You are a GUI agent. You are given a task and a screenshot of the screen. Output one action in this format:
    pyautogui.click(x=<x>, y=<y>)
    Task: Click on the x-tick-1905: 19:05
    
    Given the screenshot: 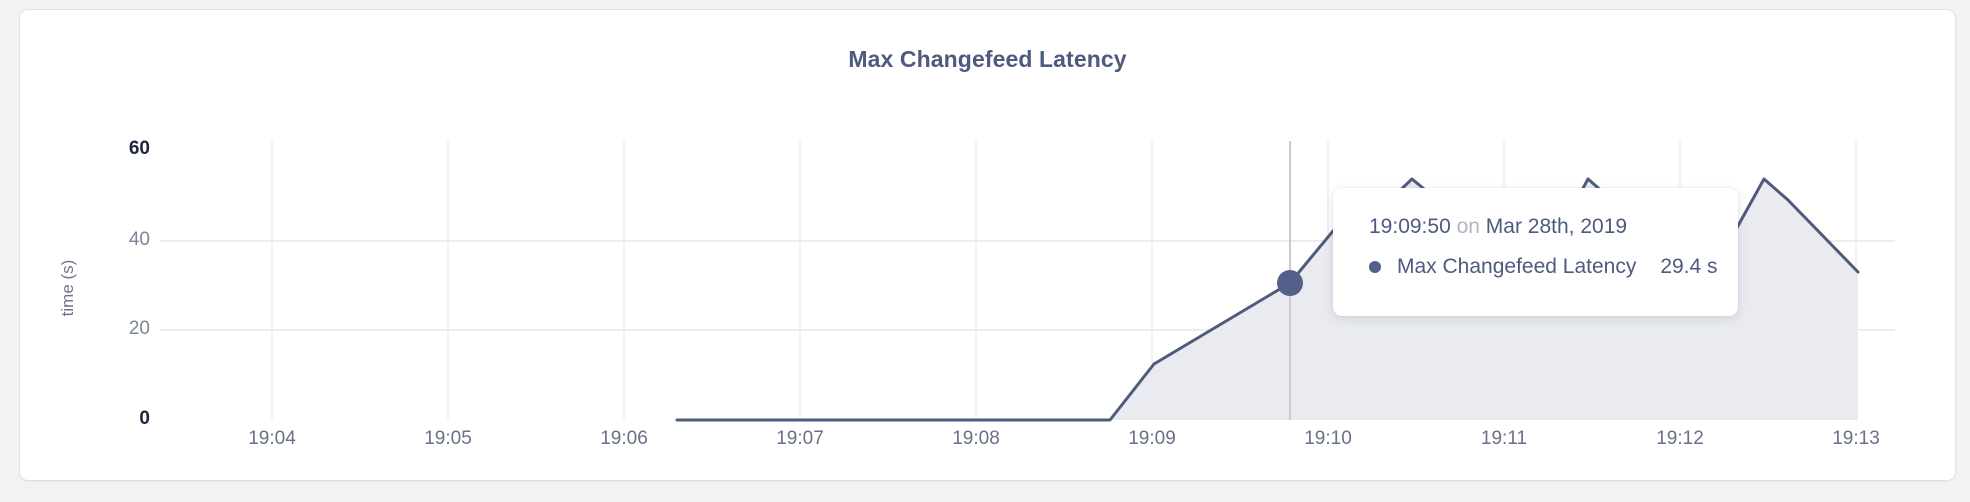 What is the action you would take?
    pyautogui.click(x=448, y=438)
    